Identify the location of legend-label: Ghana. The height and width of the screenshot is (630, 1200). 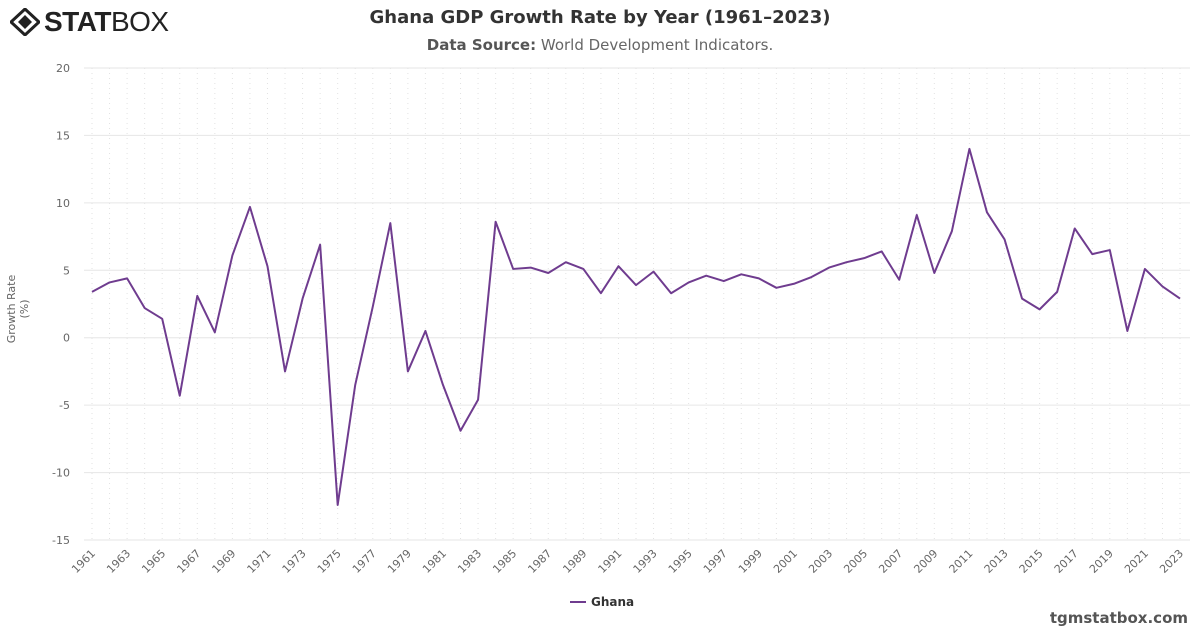
(613, 602).